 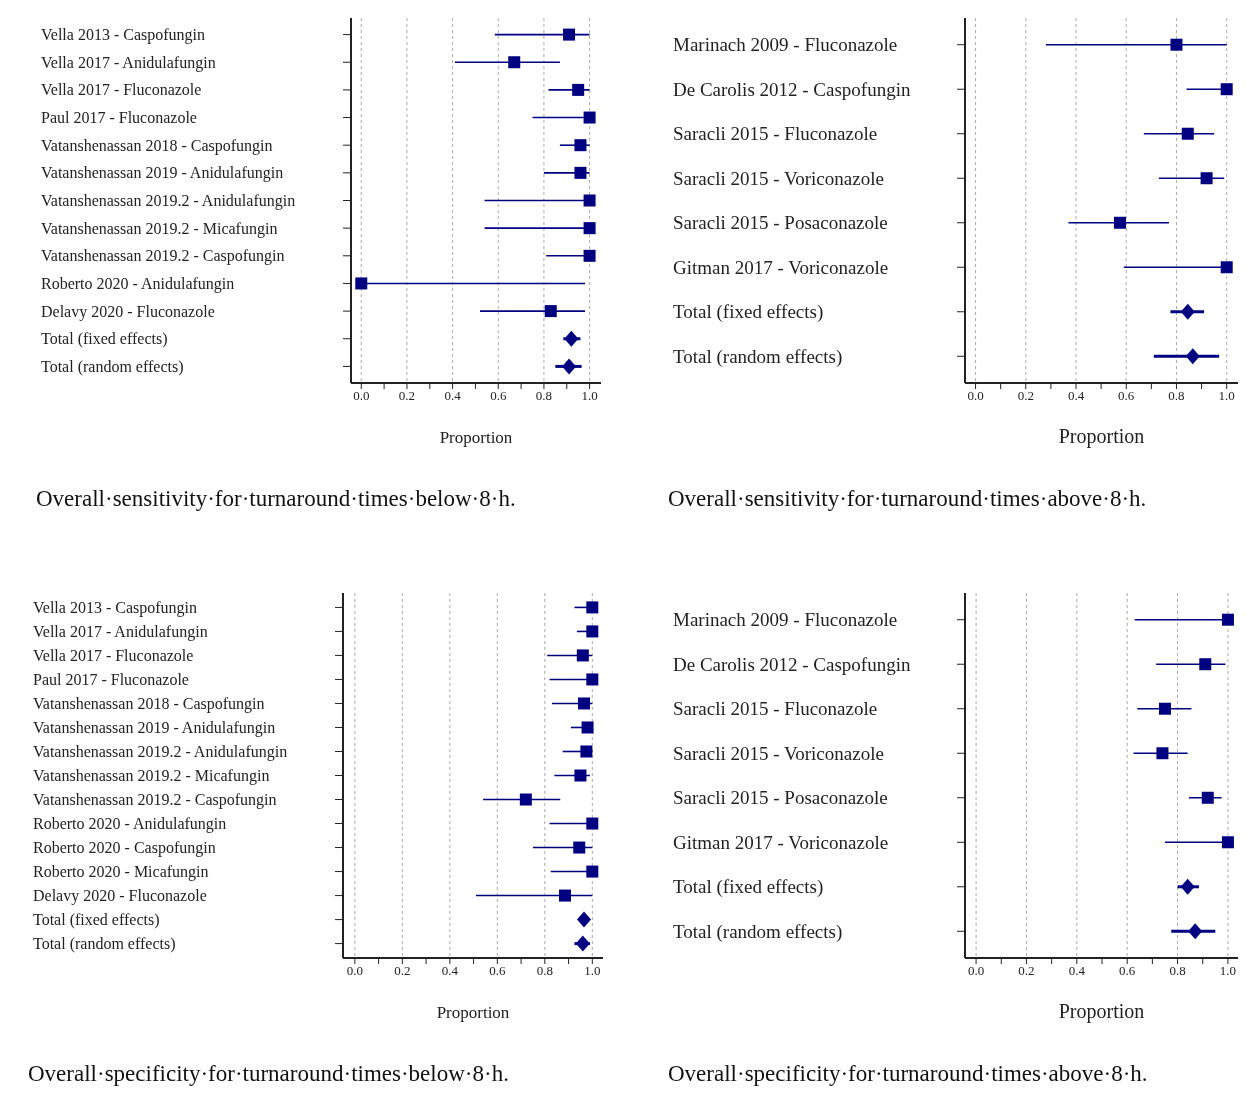 What do you see at coordinates (268, 1074) in the screenshot?
I see `text: Overall·specificity·for·turnaround·times·below·8·h.` at bounding box center [268, 1074].